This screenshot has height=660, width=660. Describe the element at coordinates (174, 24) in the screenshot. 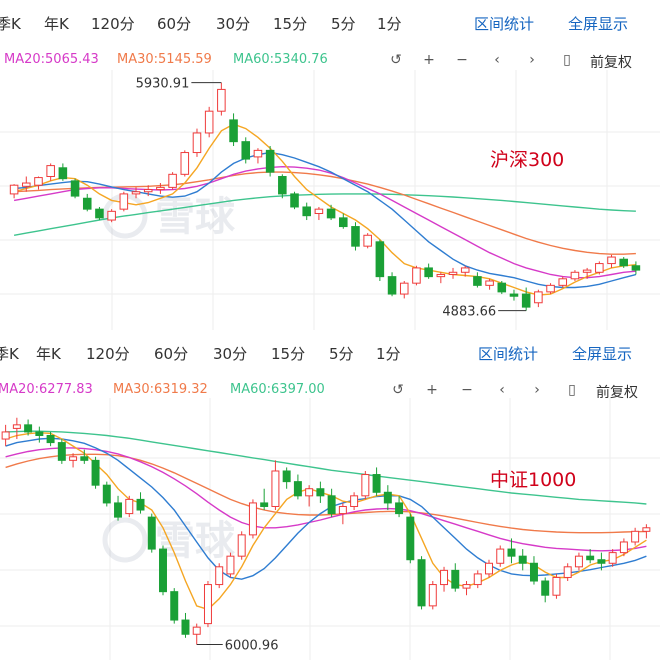

I see `tab-60min: 60分` at that location.